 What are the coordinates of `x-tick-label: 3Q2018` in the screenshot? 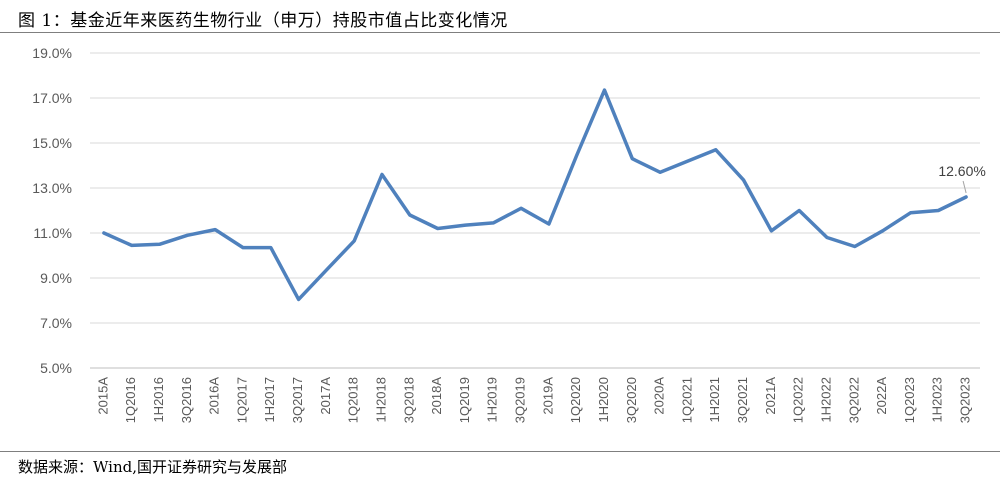 It's located at (408, 400).